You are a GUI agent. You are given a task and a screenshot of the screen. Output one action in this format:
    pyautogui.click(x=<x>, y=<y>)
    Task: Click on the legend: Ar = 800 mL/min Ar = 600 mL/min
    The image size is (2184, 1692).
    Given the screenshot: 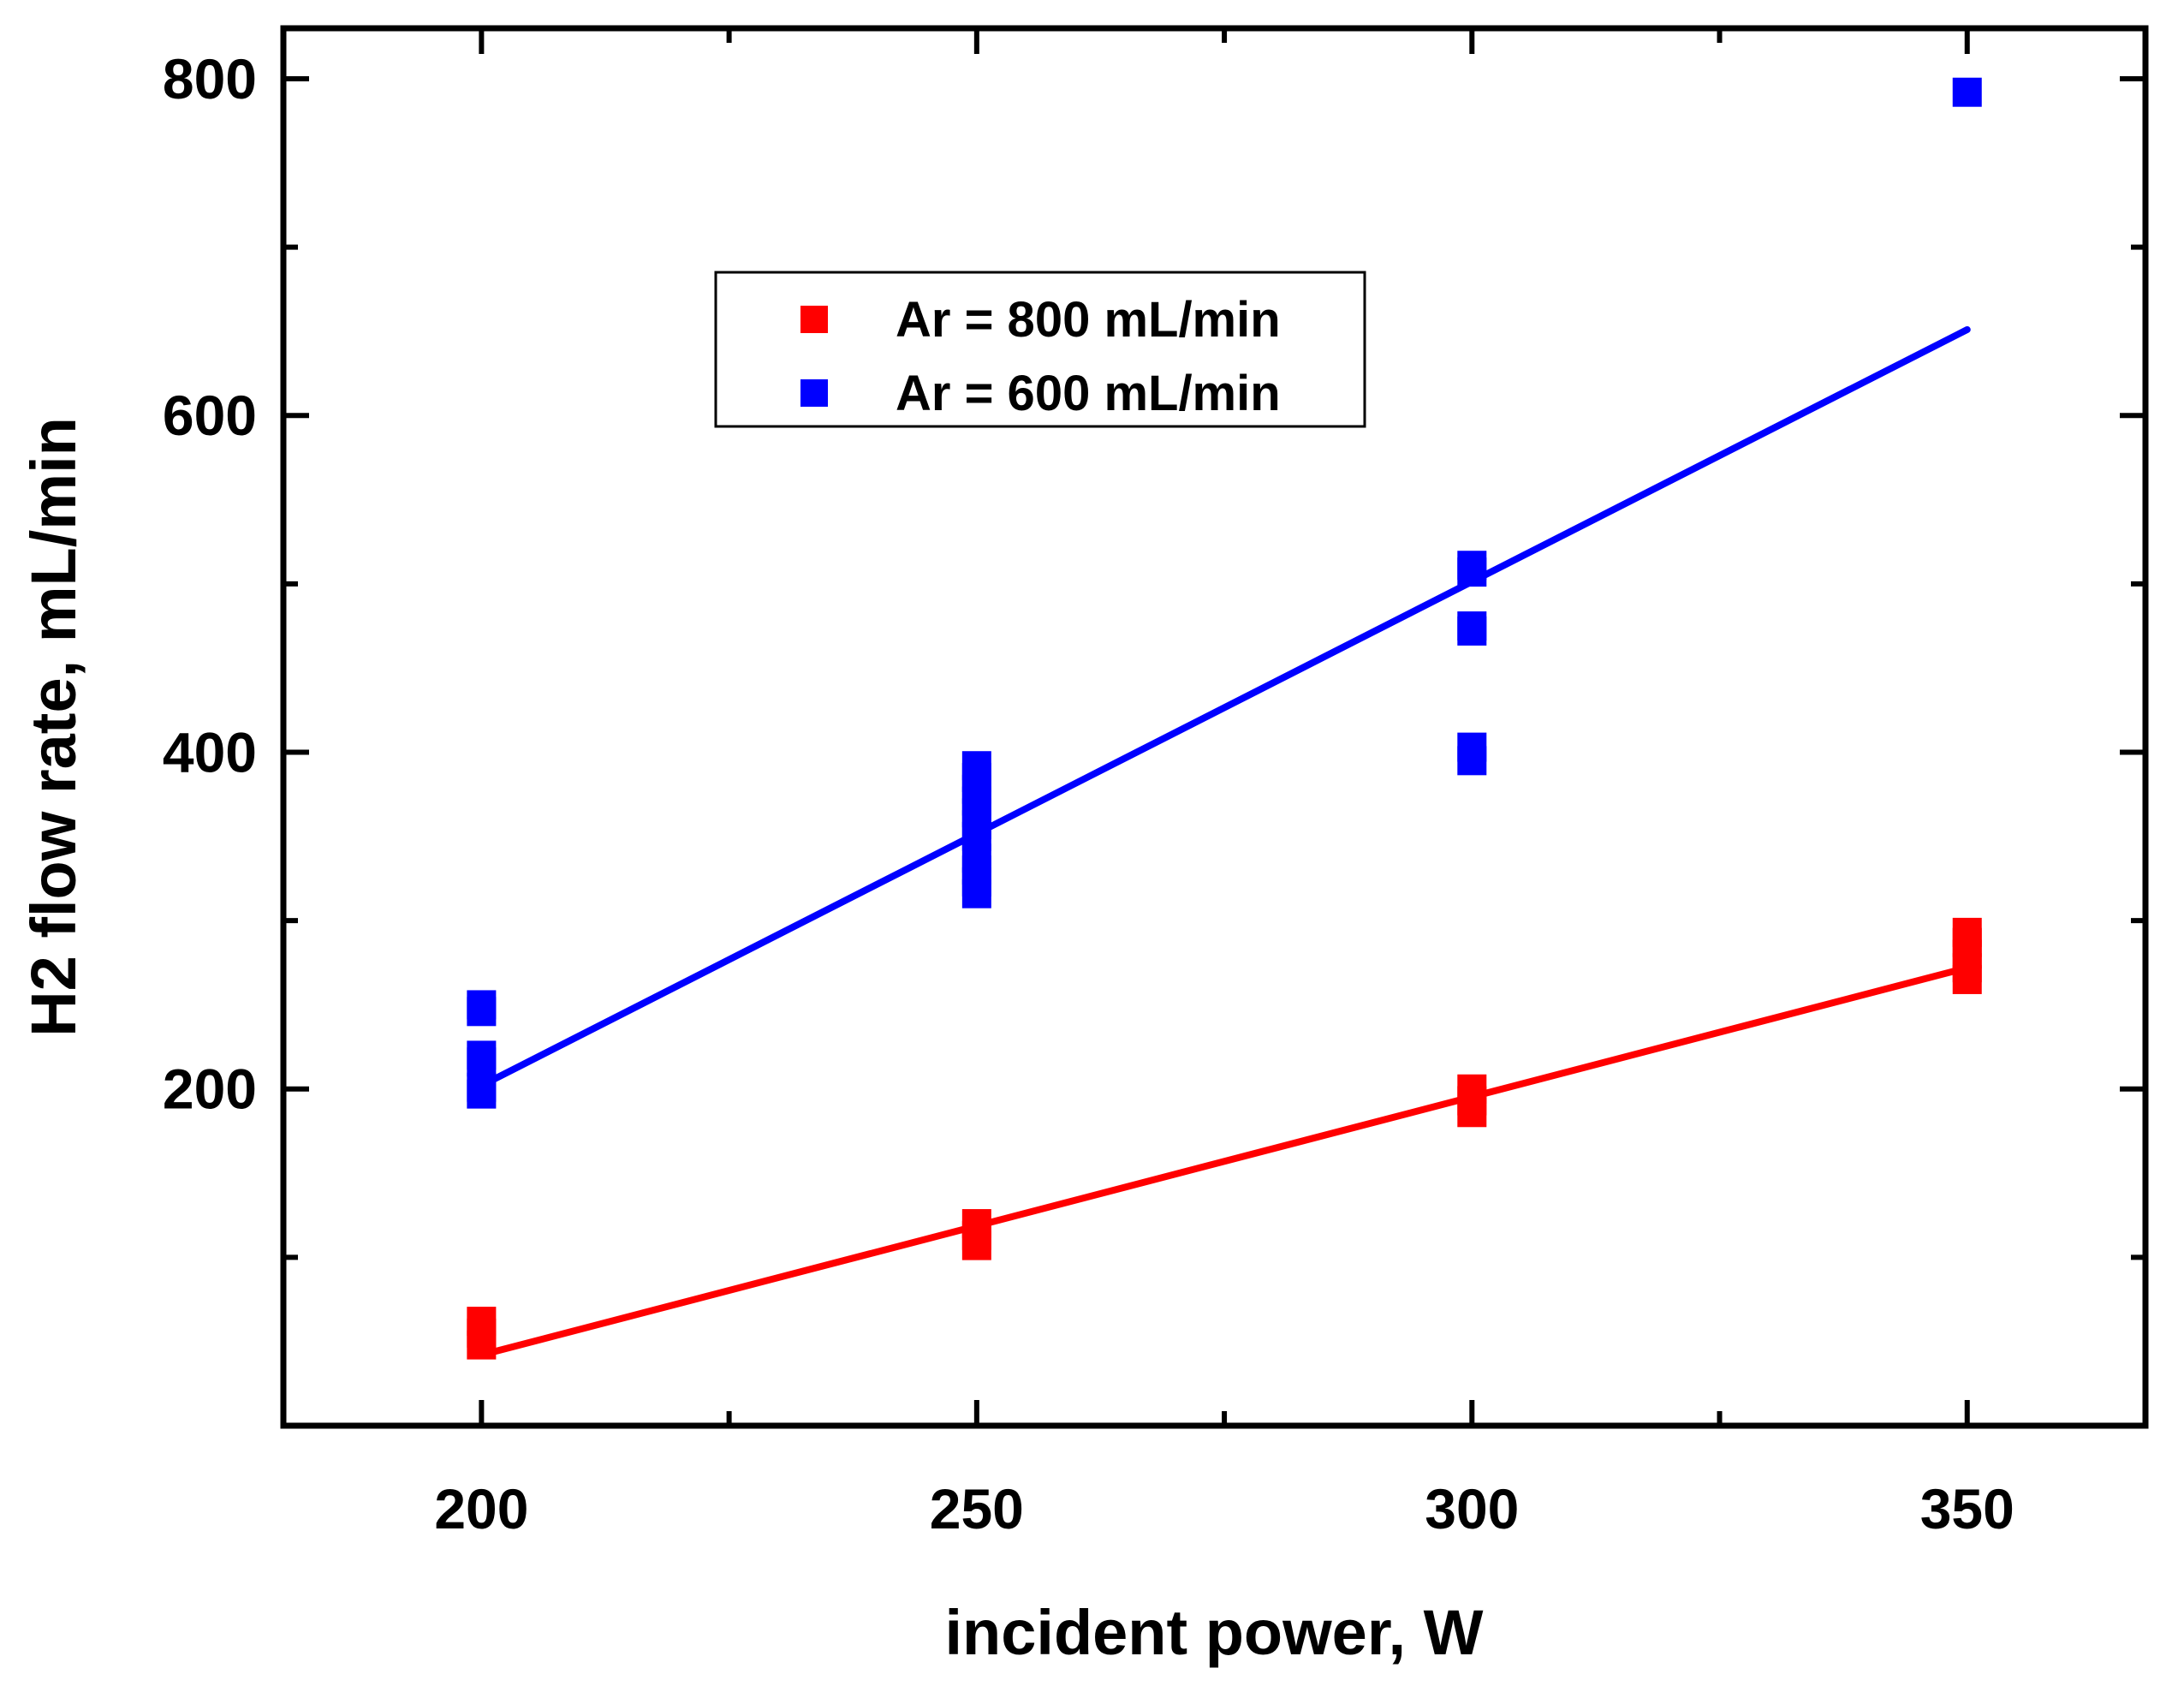 What is the action you would take?
    pyautogui.click(x=1040, y=349)
    